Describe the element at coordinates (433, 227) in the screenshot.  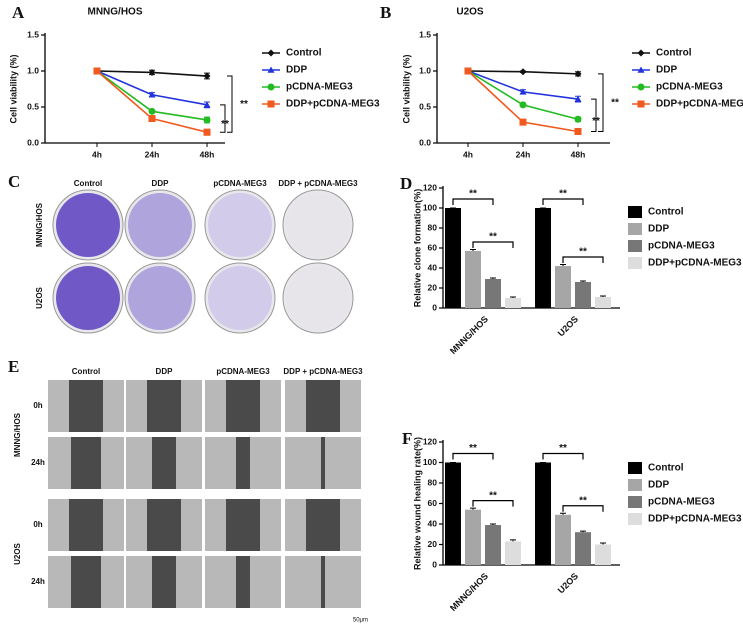
I see `y-tick-label: 80` at that location.